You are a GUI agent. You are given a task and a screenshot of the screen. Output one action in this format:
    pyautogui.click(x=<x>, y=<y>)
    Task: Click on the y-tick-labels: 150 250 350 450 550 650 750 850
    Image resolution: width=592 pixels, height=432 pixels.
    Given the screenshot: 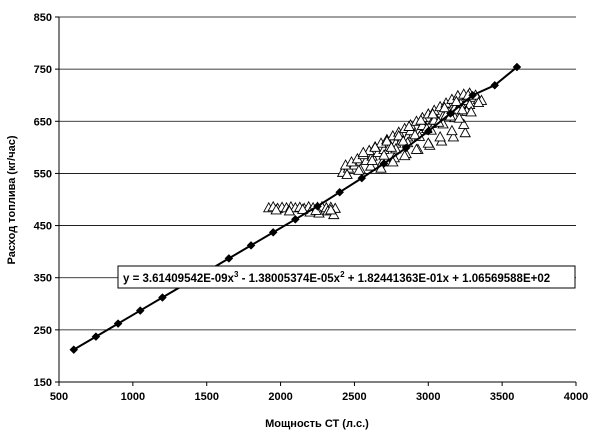 What is the action you would take?
    pyautogui.click(x=43, y=200)
    